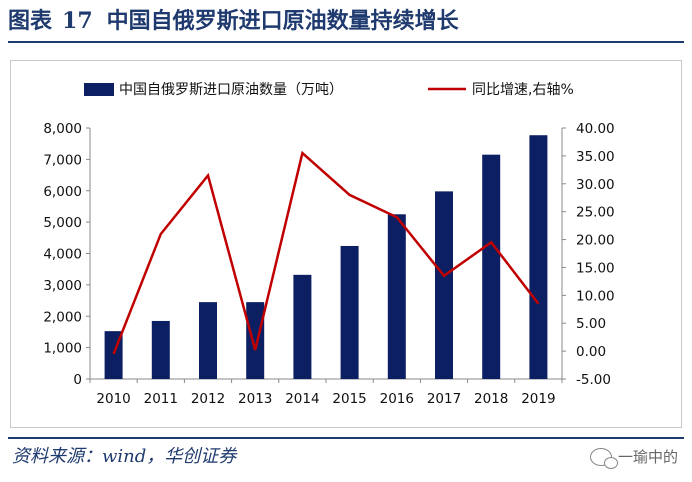 Image resolution: width=692 pixels, height=482 pixels. Describe the element at coordinates (62, 160) in the screenshot. I see `y-left-tick-label: 7,000` at that location.